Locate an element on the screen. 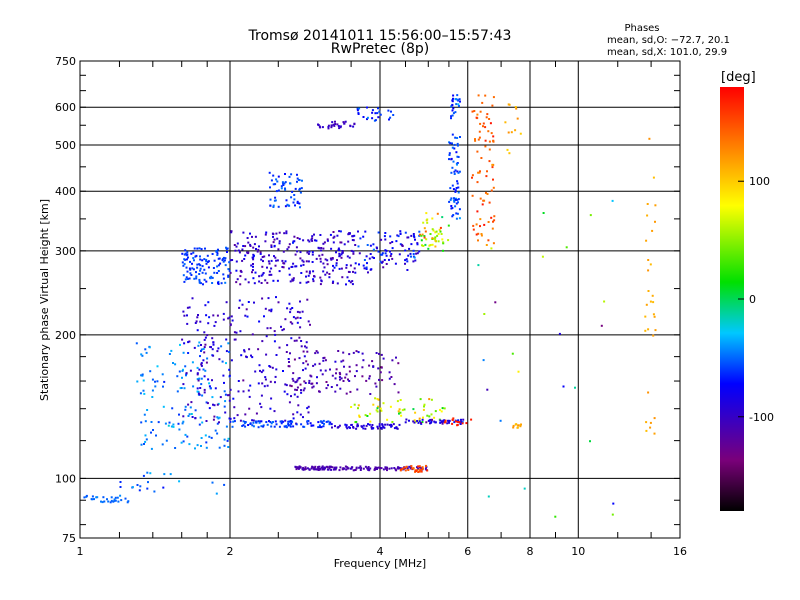 This screenshot has height=600, width=800. x-tick-label: 8 is located at coordinates (530, 551).